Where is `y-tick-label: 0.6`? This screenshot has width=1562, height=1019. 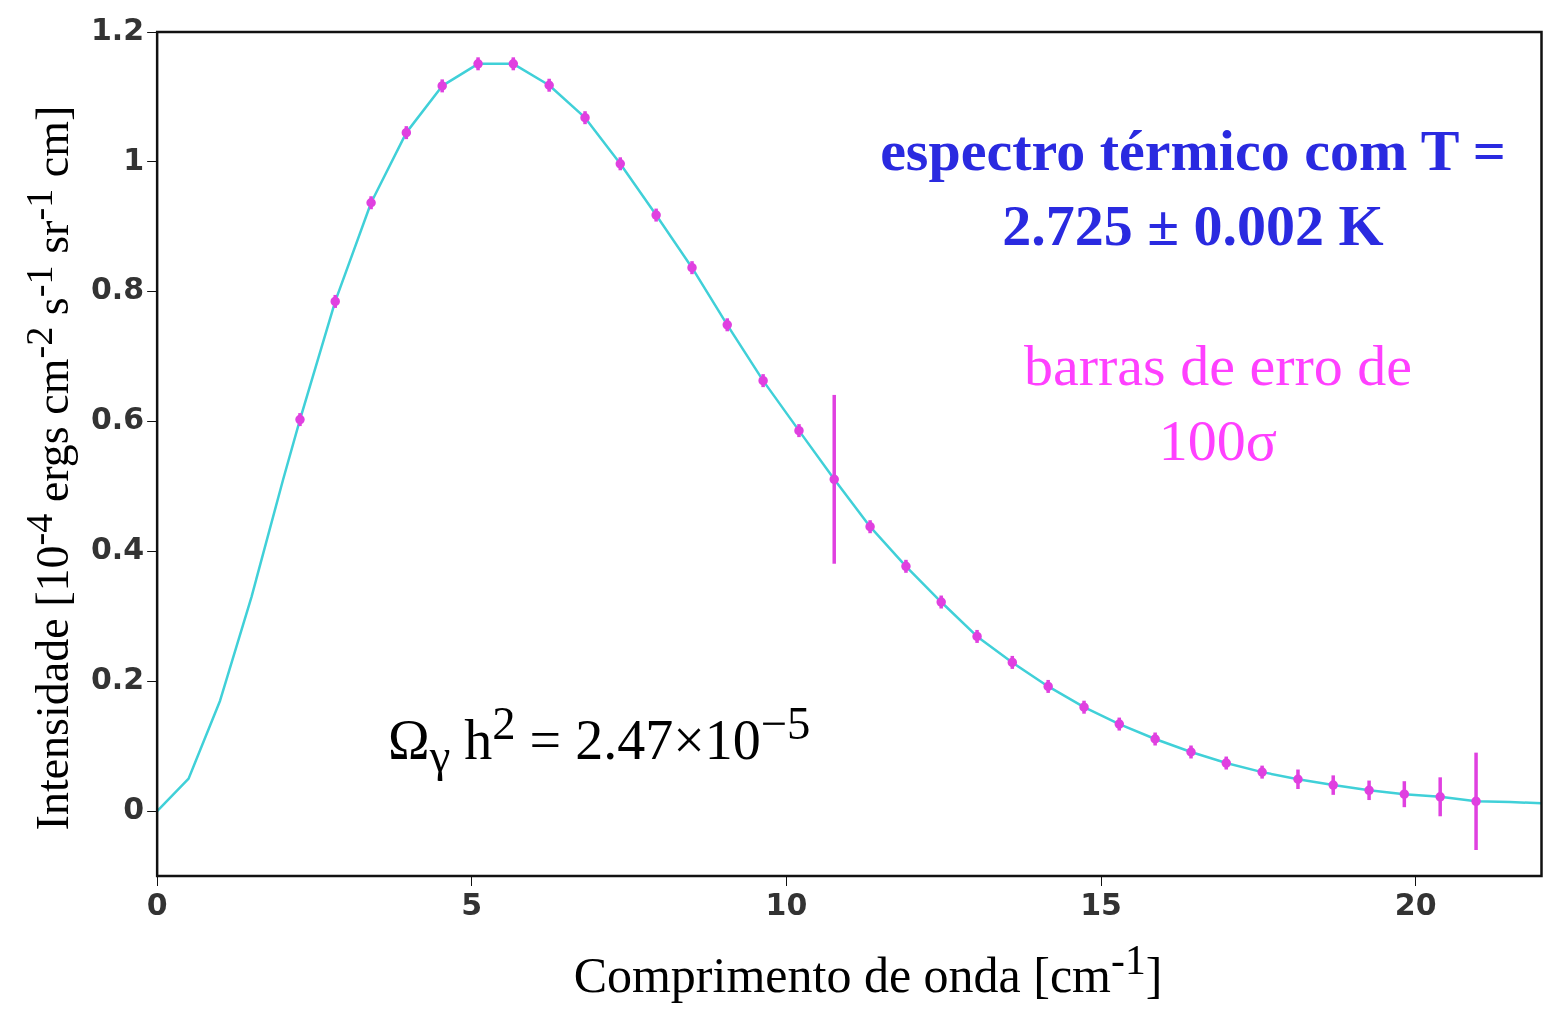
y-tick-label: 0.6 is located at coordinates (117, 419).